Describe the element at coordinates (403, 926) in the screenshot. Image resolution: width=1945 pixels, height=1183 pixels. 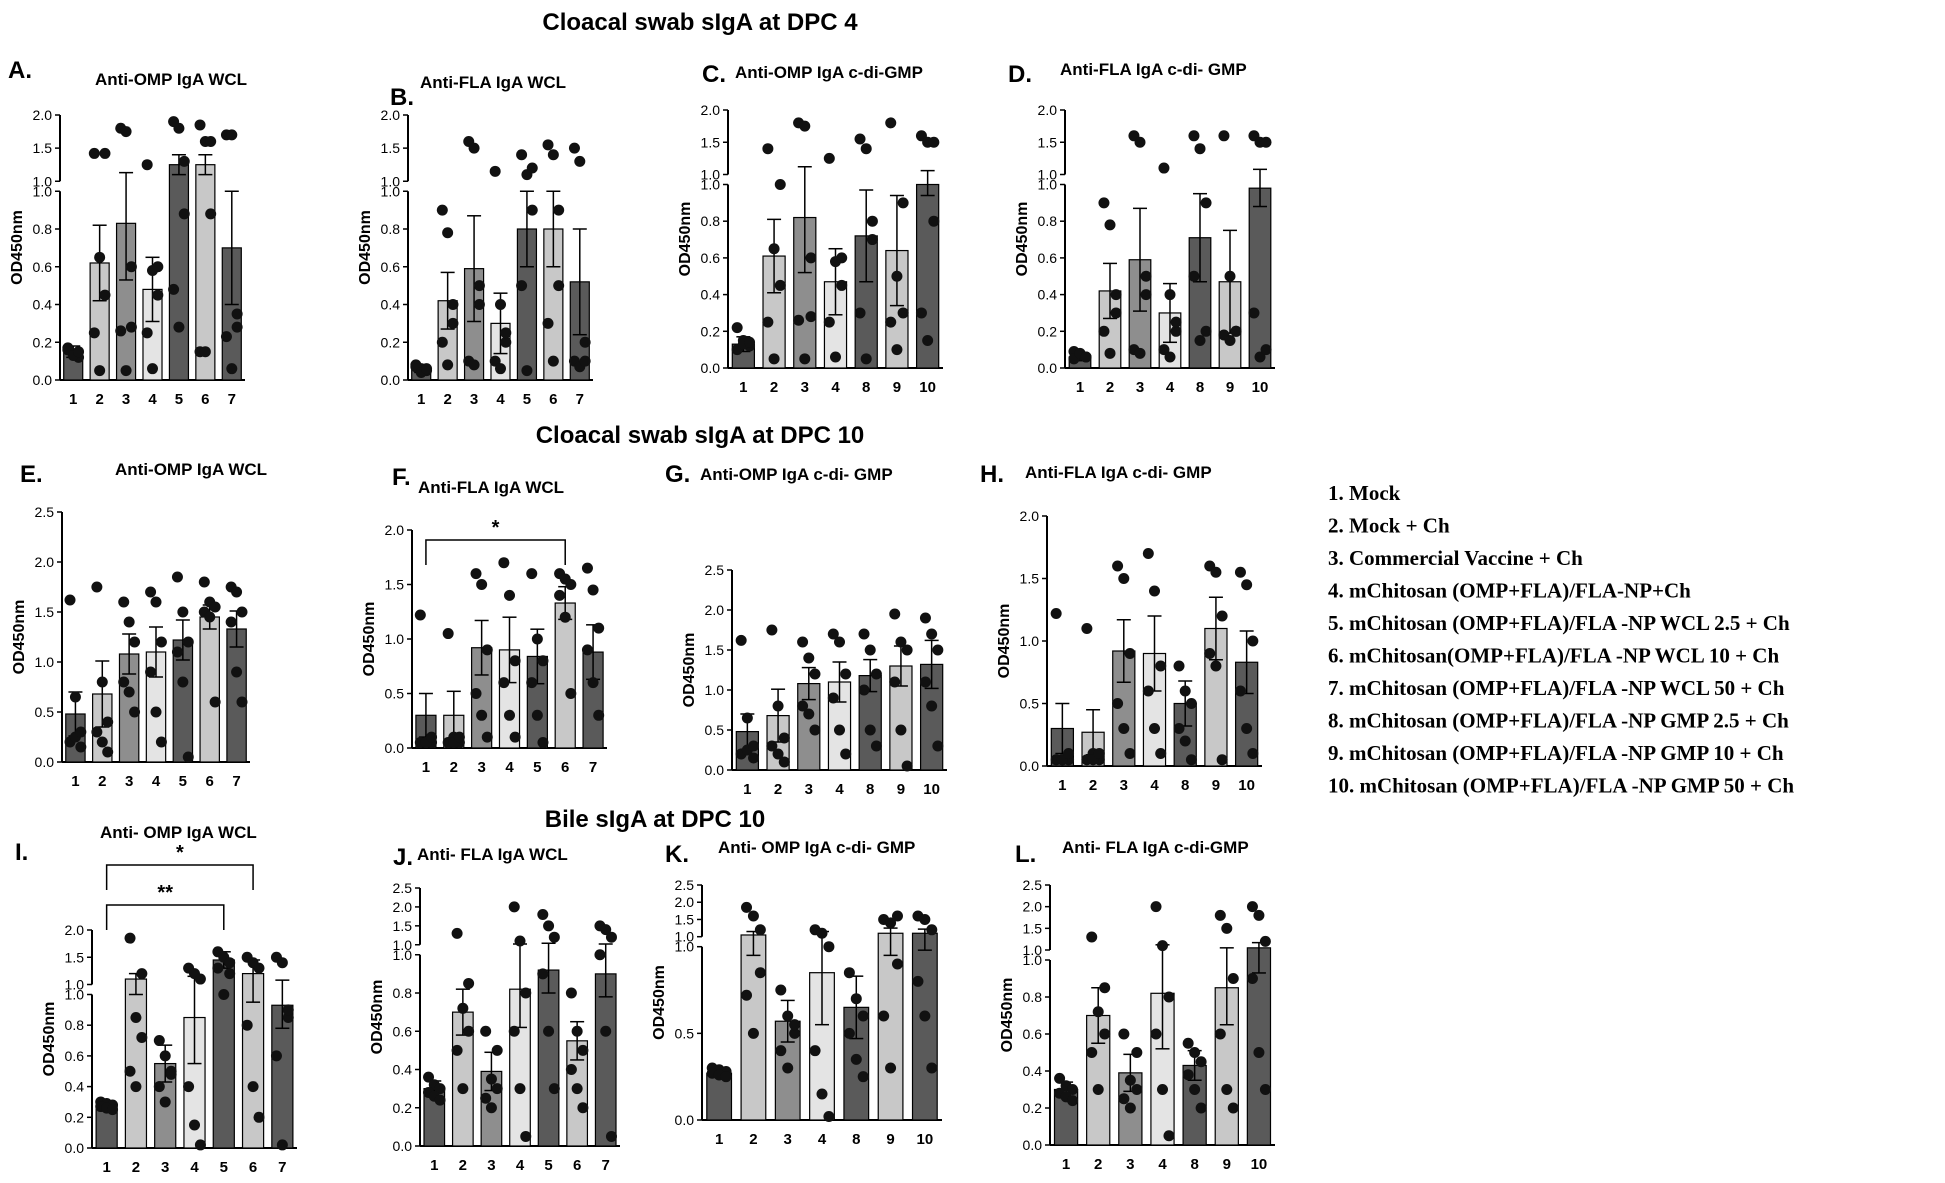
I see `y-tick-label: 1.5` at that location.